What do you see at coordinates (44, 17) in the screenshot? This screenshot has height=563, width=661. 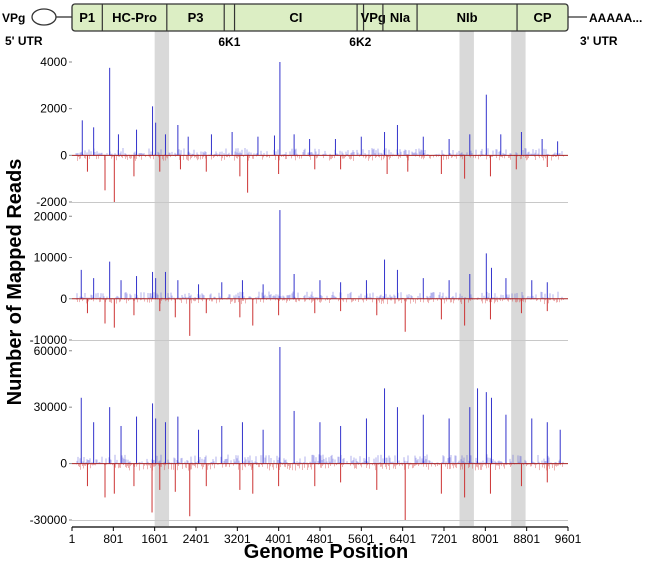 I see `vpg-ellipse` at bounding box center [44, 17].